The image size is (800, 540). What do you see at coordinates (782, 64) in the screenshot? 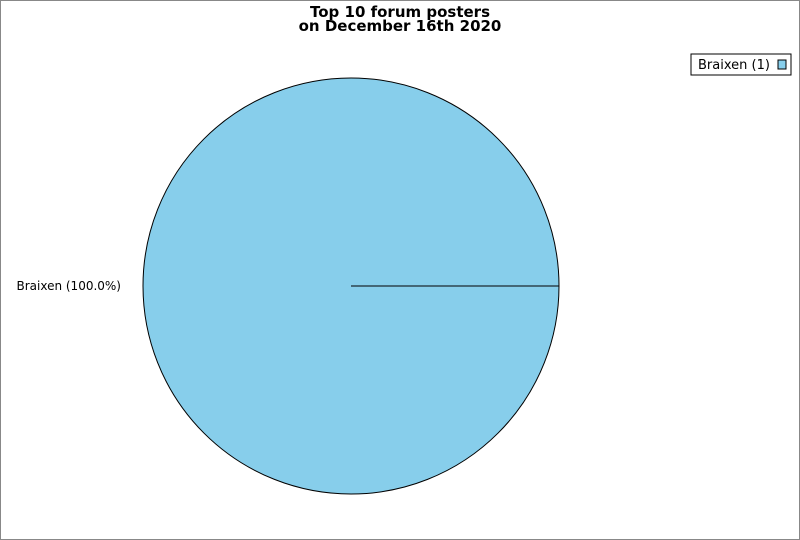
I see `legend-swatch` at bounding box center [782, 64].